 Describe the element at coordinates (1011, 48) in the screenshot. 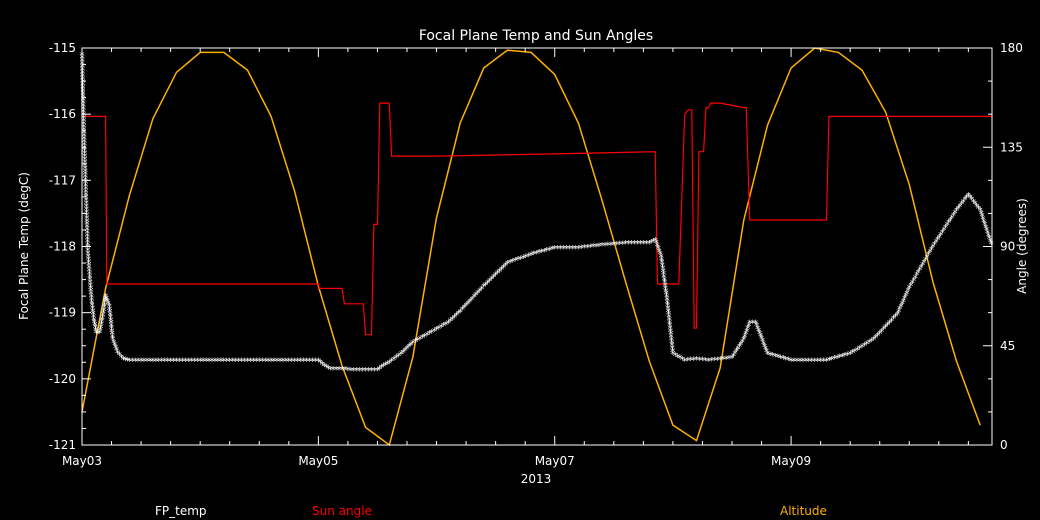

I see `y-right-tick-label: 180` at that location.